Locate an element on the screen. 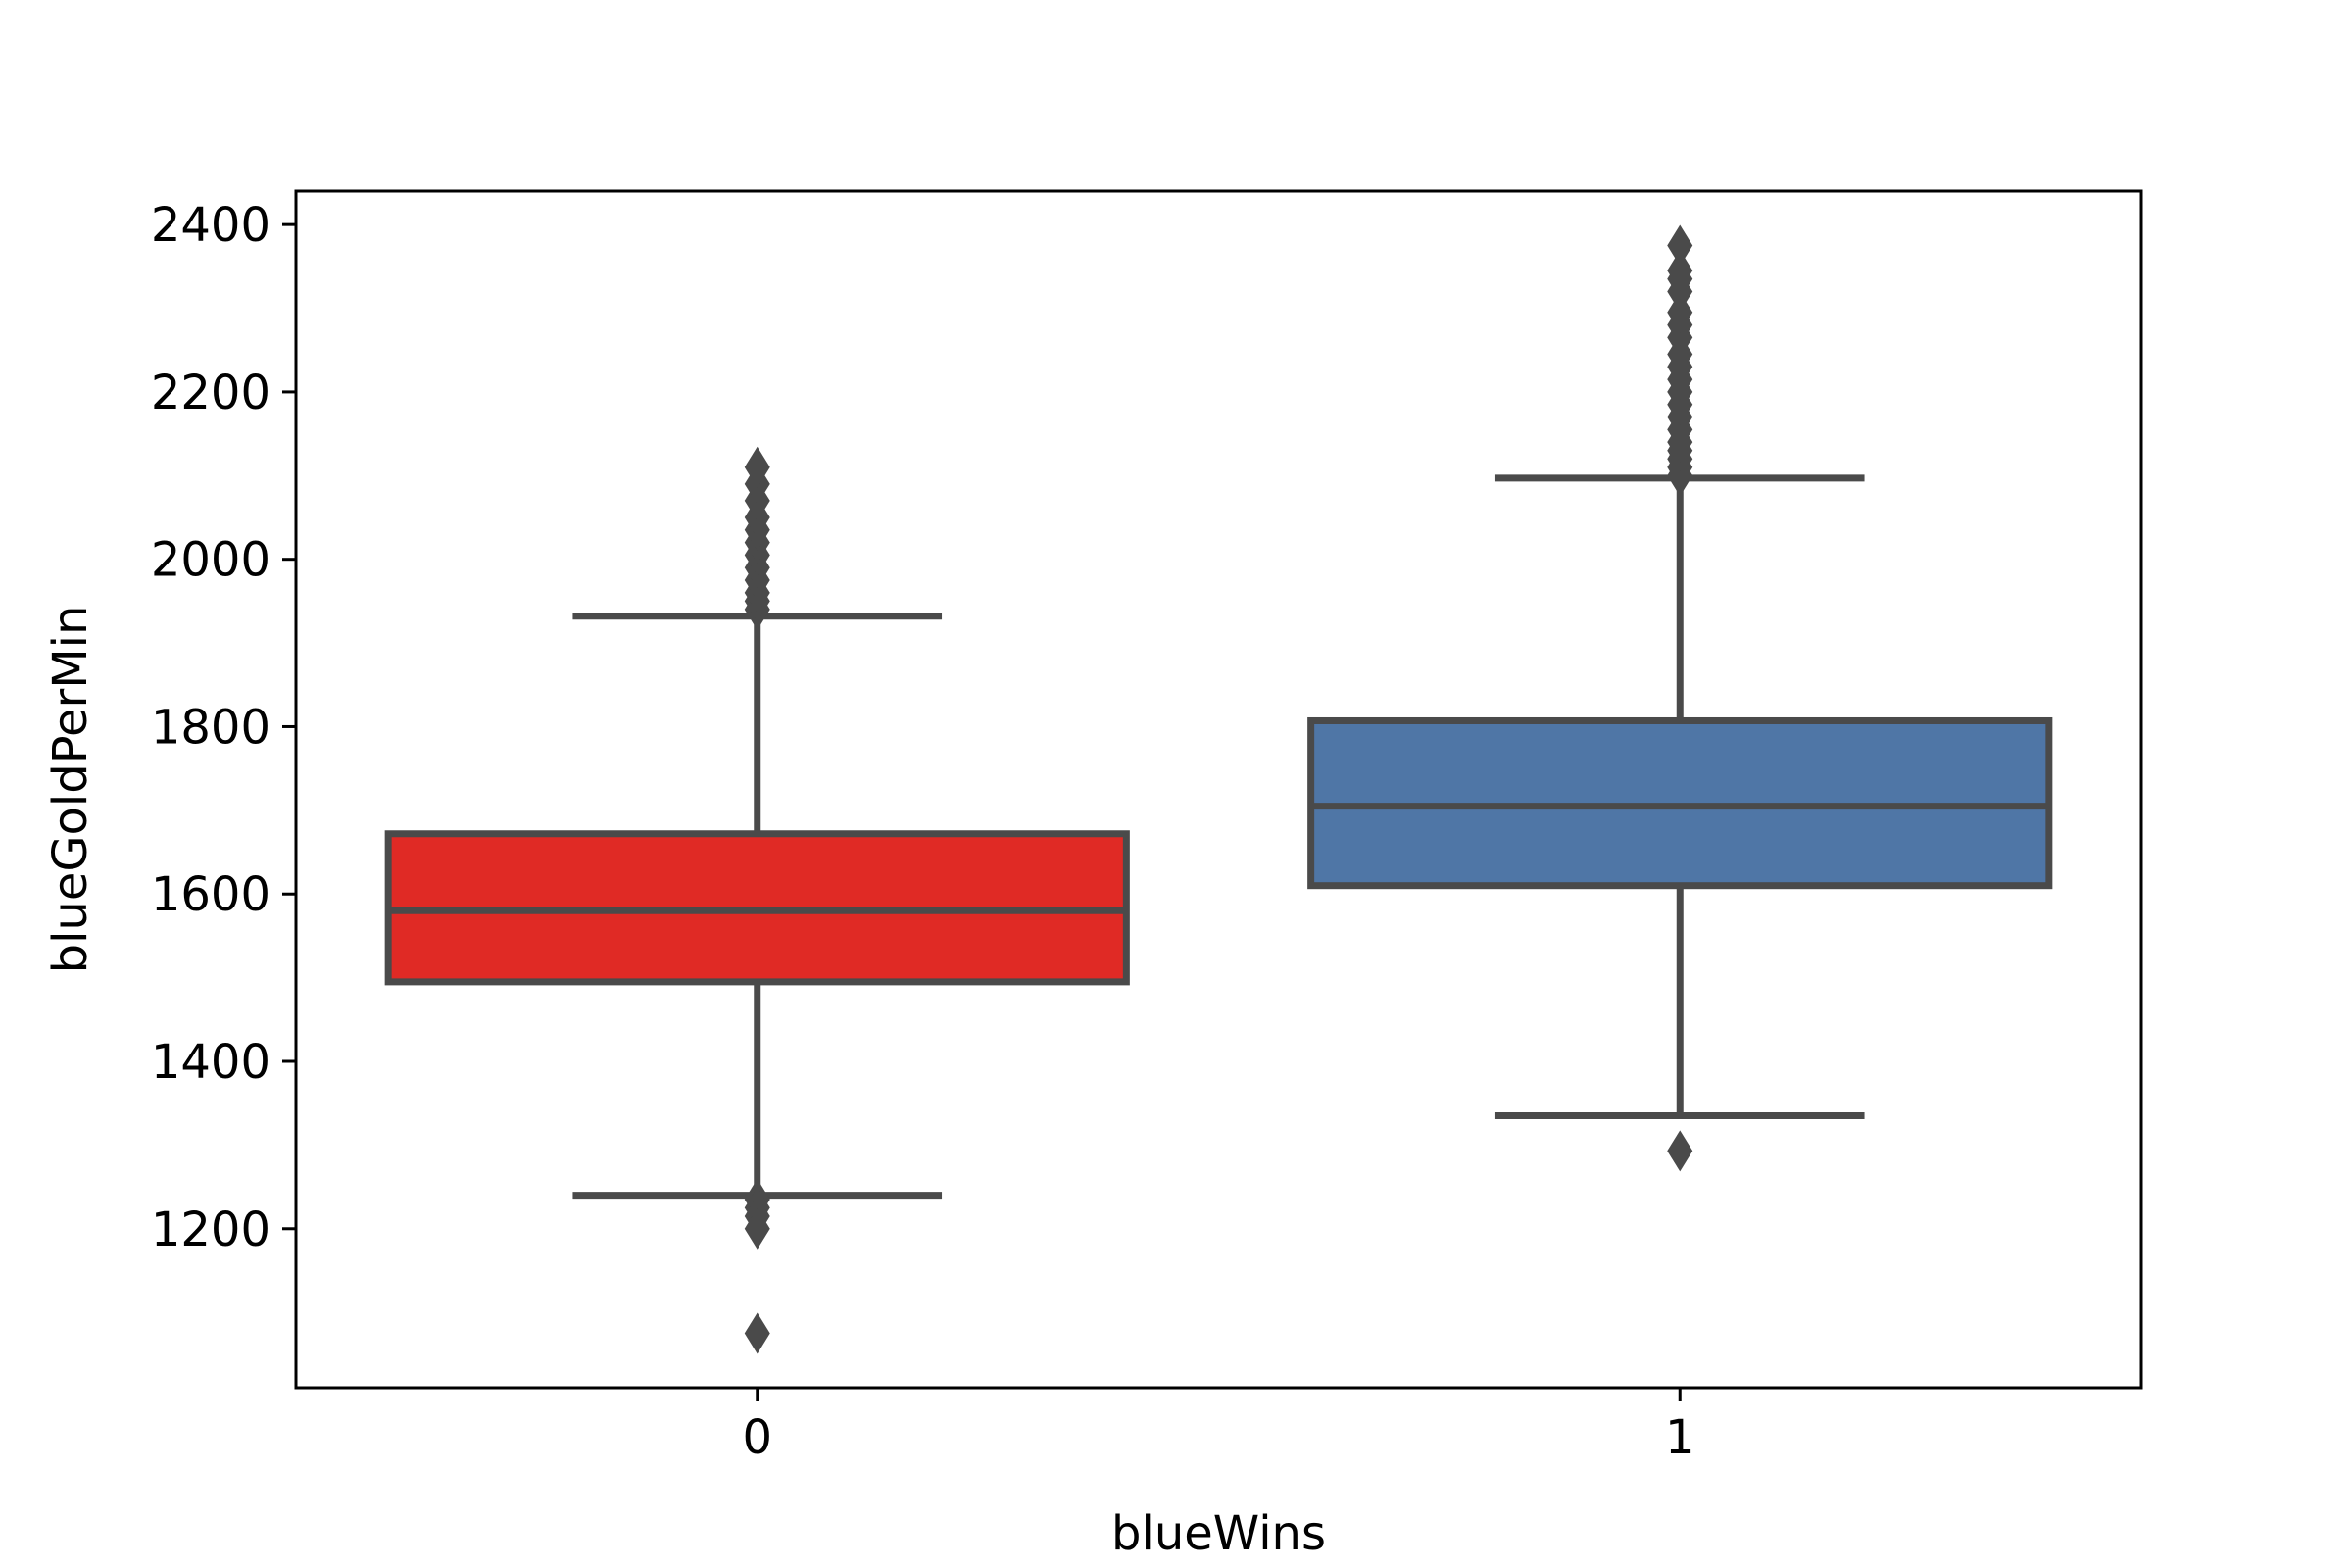 The width and height of the screenshot is (2352, 1568). y-tick-label: 1800 is located at coordinates (210, 727).